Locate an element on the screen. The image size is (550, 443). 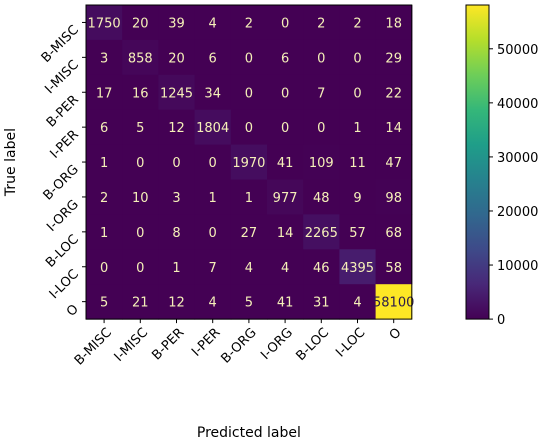
y-tick-label: B-LOC is located at coordinates (62, 251).